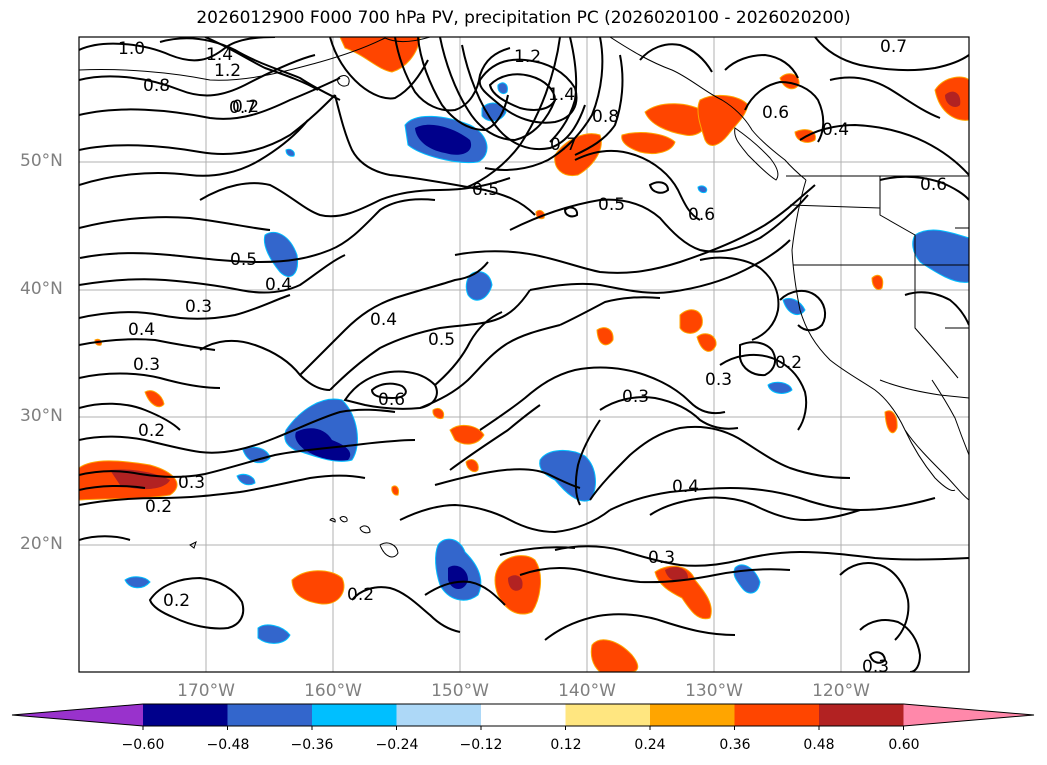 The image size is (1047, 765). What do you see at coordinates (206, 691) in the screenshot?
I see `lon-label: 170°W` at bounding box center [206, 691].